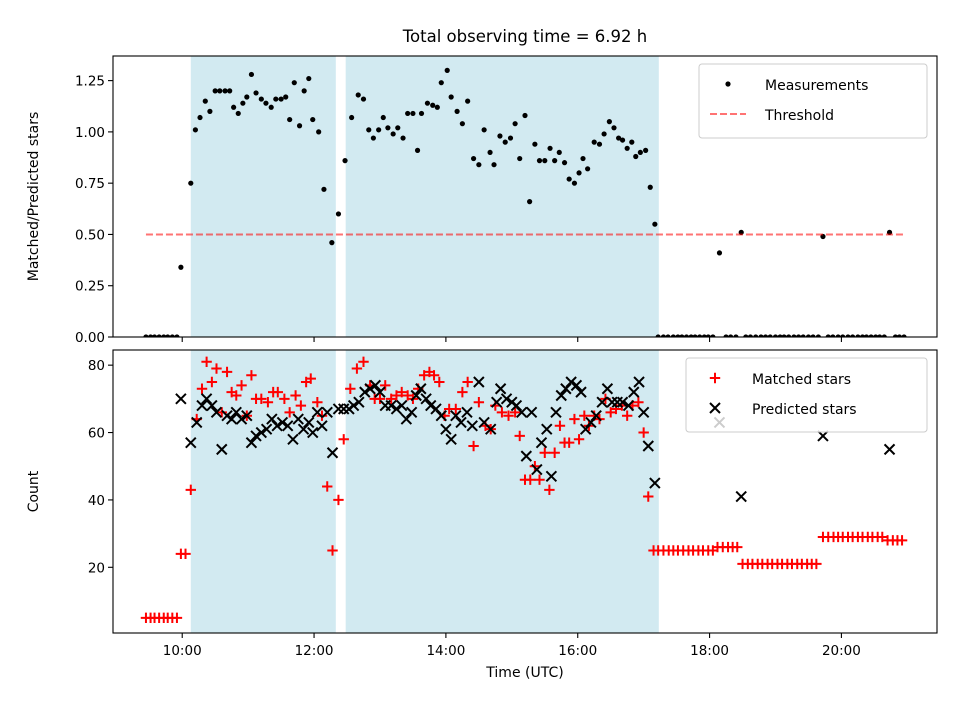 This screenshot has width=960, height=720. Describe the element at coordinates (90, 287) in the screenshot. I see `y-tick-label: 0.25` at that location.